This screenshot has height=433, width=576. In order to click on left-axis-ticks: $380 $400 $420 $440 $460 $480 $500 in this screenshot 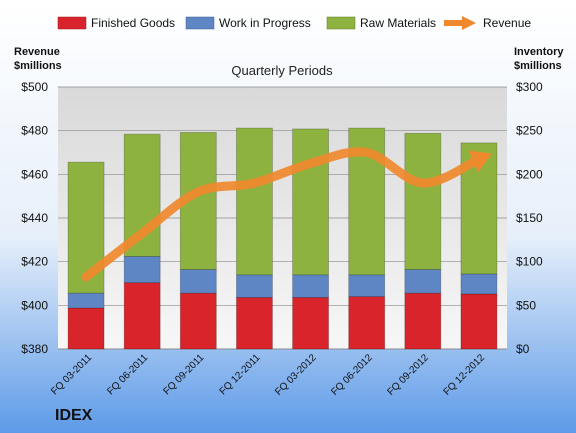, I will do `click(34, 218)`.